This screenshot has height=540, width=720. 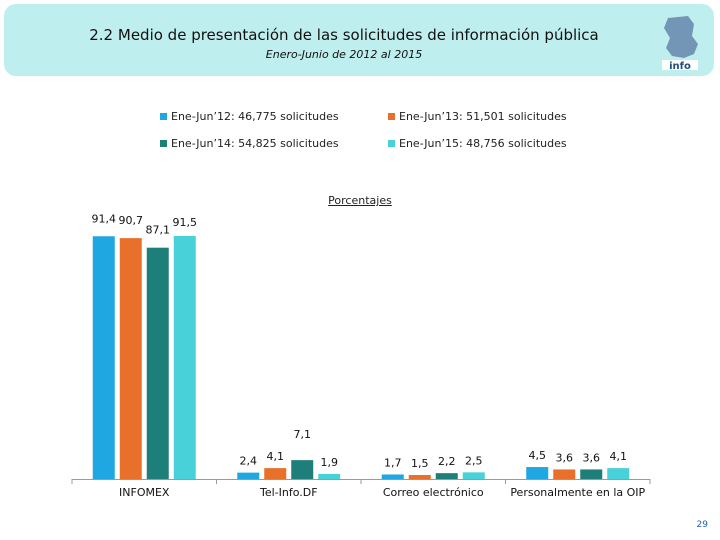 What do you see at coordinates (249, 461) in the screenshot?
I see `data-label: 2,4` at bounding box center [249, 461].